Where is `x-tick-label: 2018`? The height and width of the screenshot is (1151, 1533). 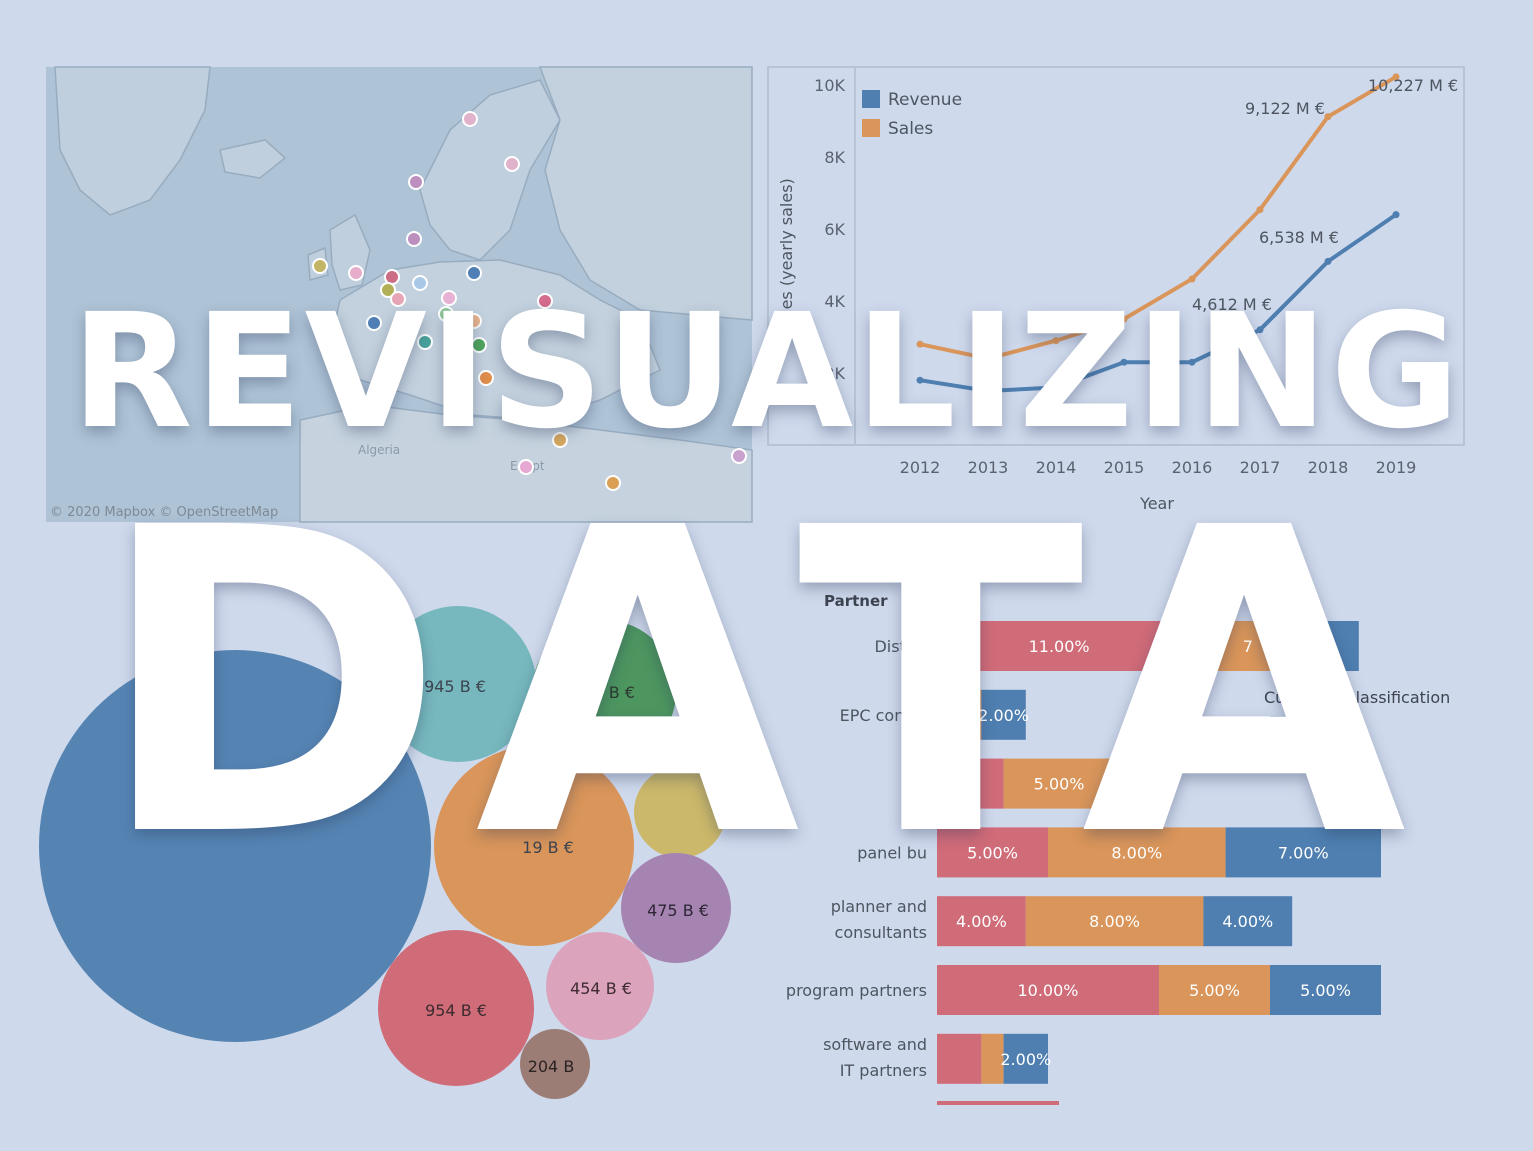
x-tick-label: 2018 is located at coordinates (1328, 467).